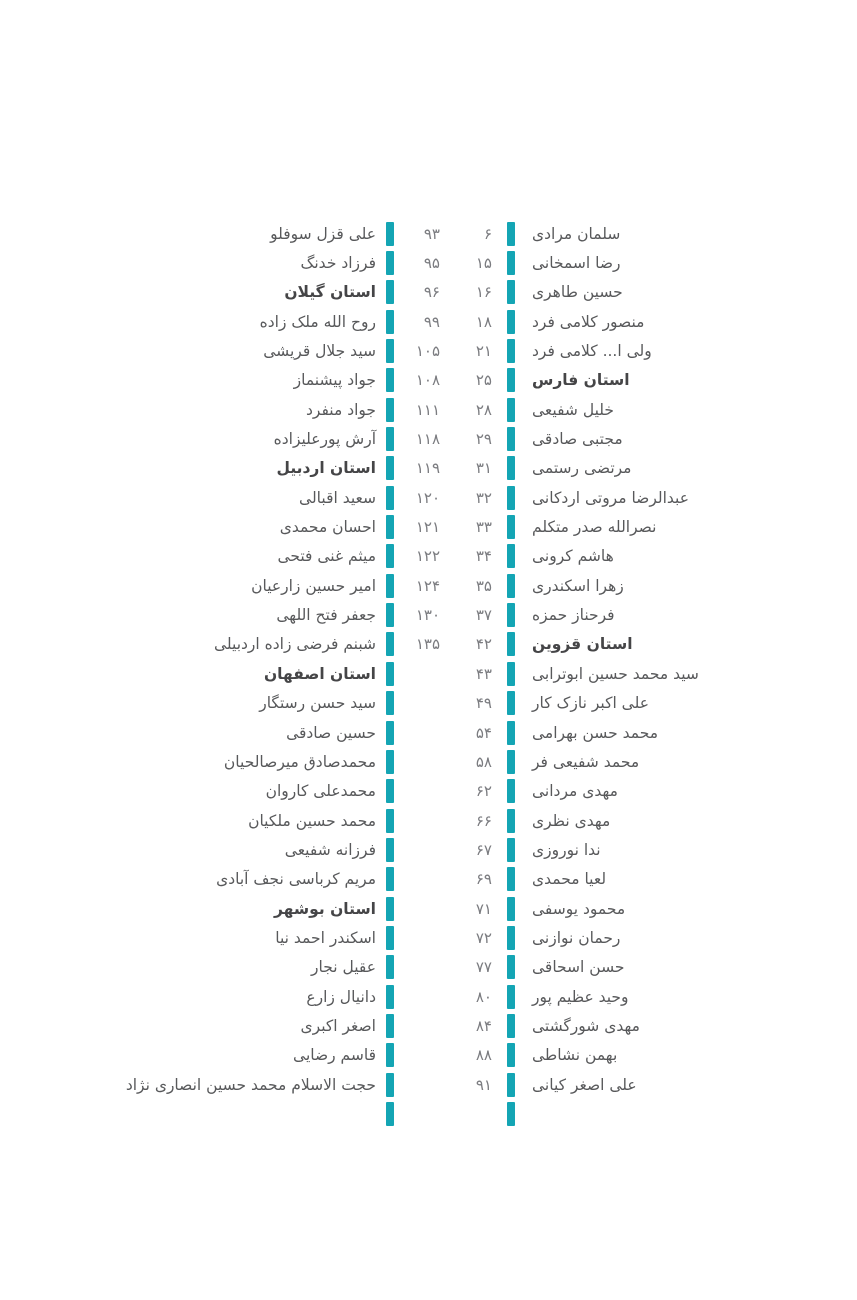 The height and width of the screenshot is (1300, 857). I want to click on toc-row: استان بوشهر, so click(253, 908).